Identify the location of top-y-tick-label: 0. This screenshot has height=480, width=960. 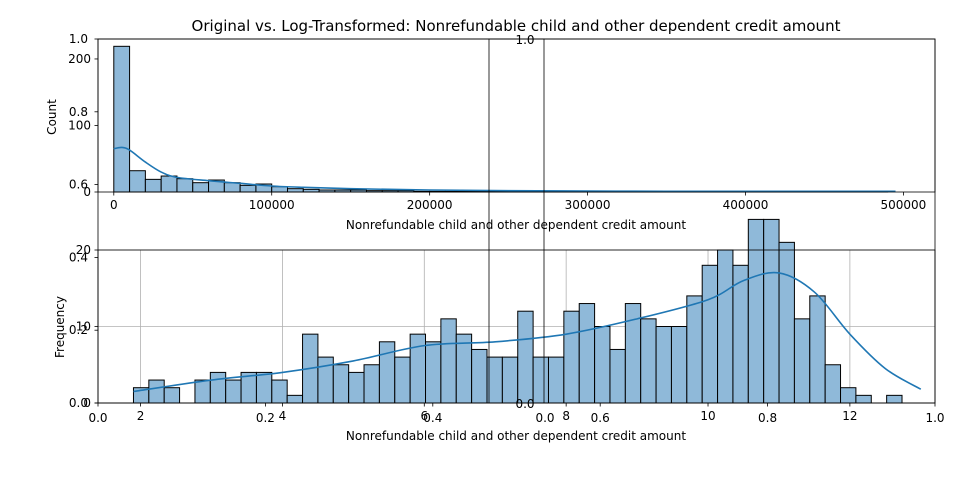
(87, 192).